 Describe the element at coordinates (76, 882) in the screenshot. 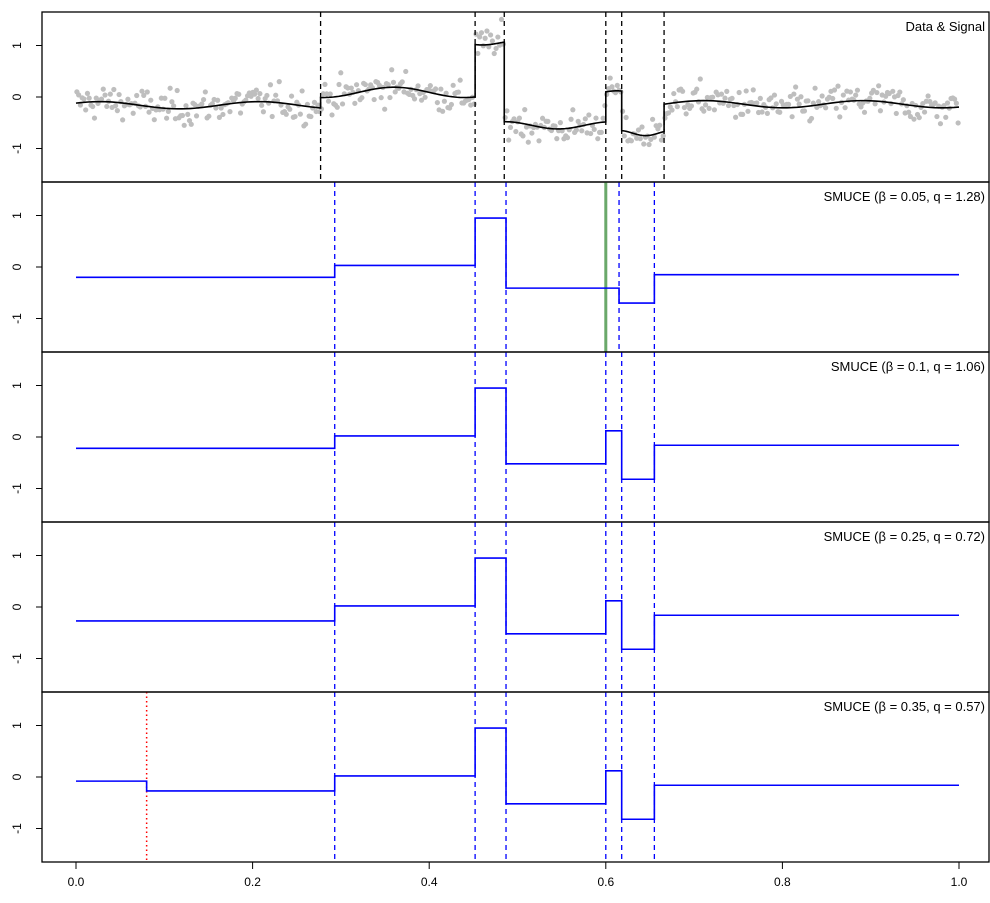

I see `x-tick-label: 0.0` at that location.